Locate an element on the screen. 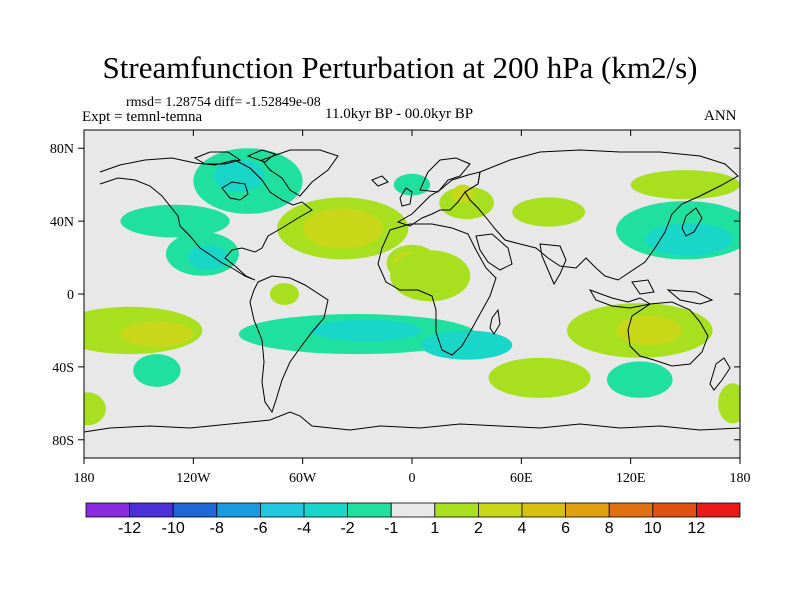 This screenshot has width=800, height=600. coast-india is located at coordinates (553, 264).